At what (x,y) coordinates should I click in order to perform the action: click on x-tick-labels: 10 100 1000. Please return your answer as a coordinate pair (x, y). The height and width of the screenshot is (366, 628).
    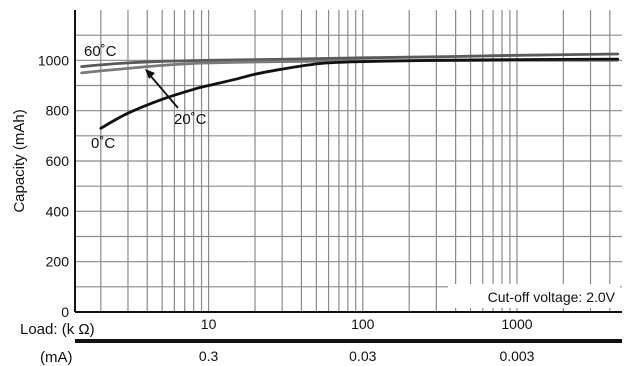
    Looking at the image, I should click on (367, 324).